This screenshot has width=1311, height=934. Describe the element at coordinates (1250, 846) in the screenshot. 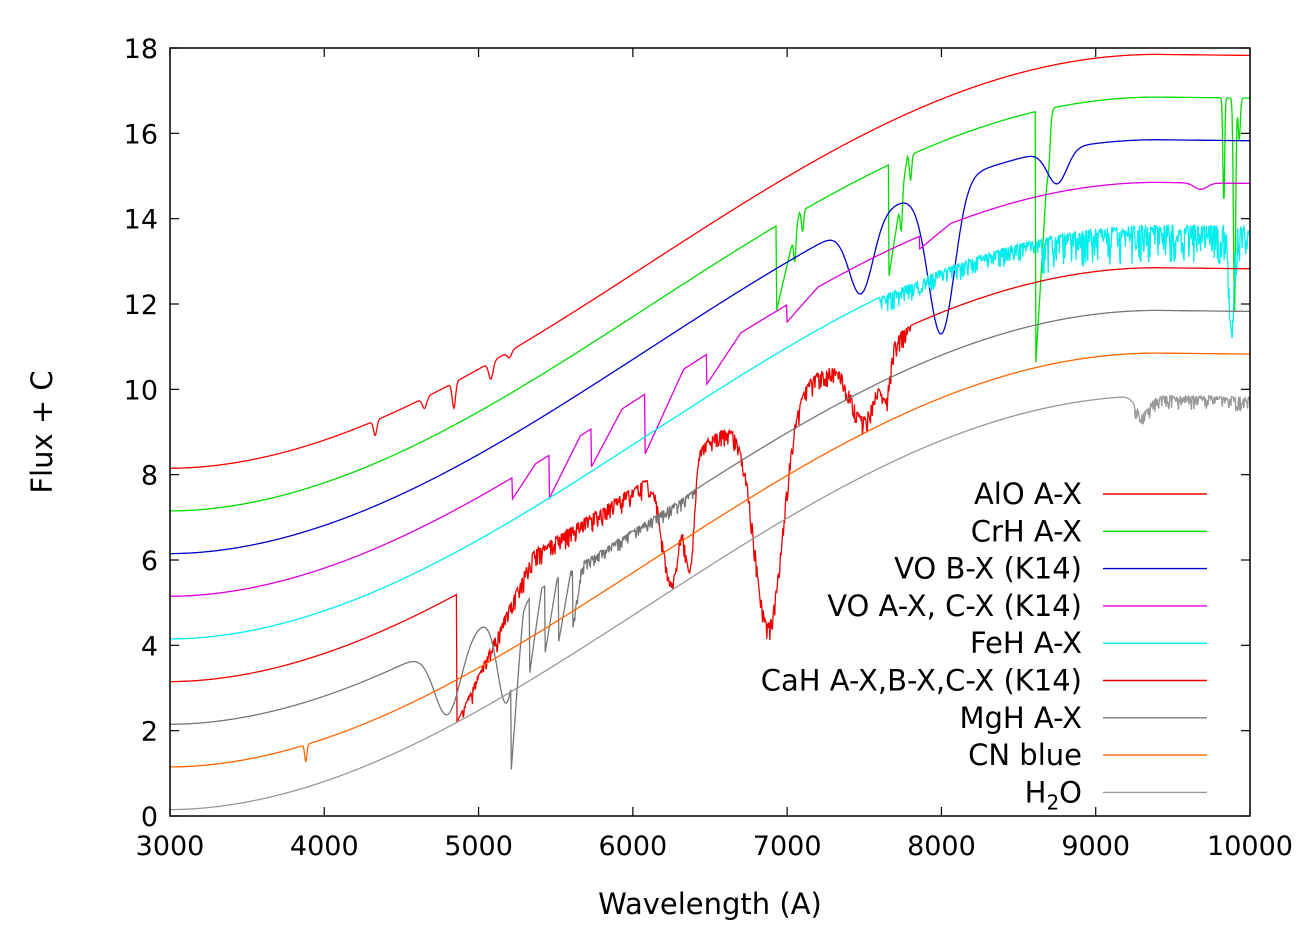

I see `x-tick-label: 10000` at that location.